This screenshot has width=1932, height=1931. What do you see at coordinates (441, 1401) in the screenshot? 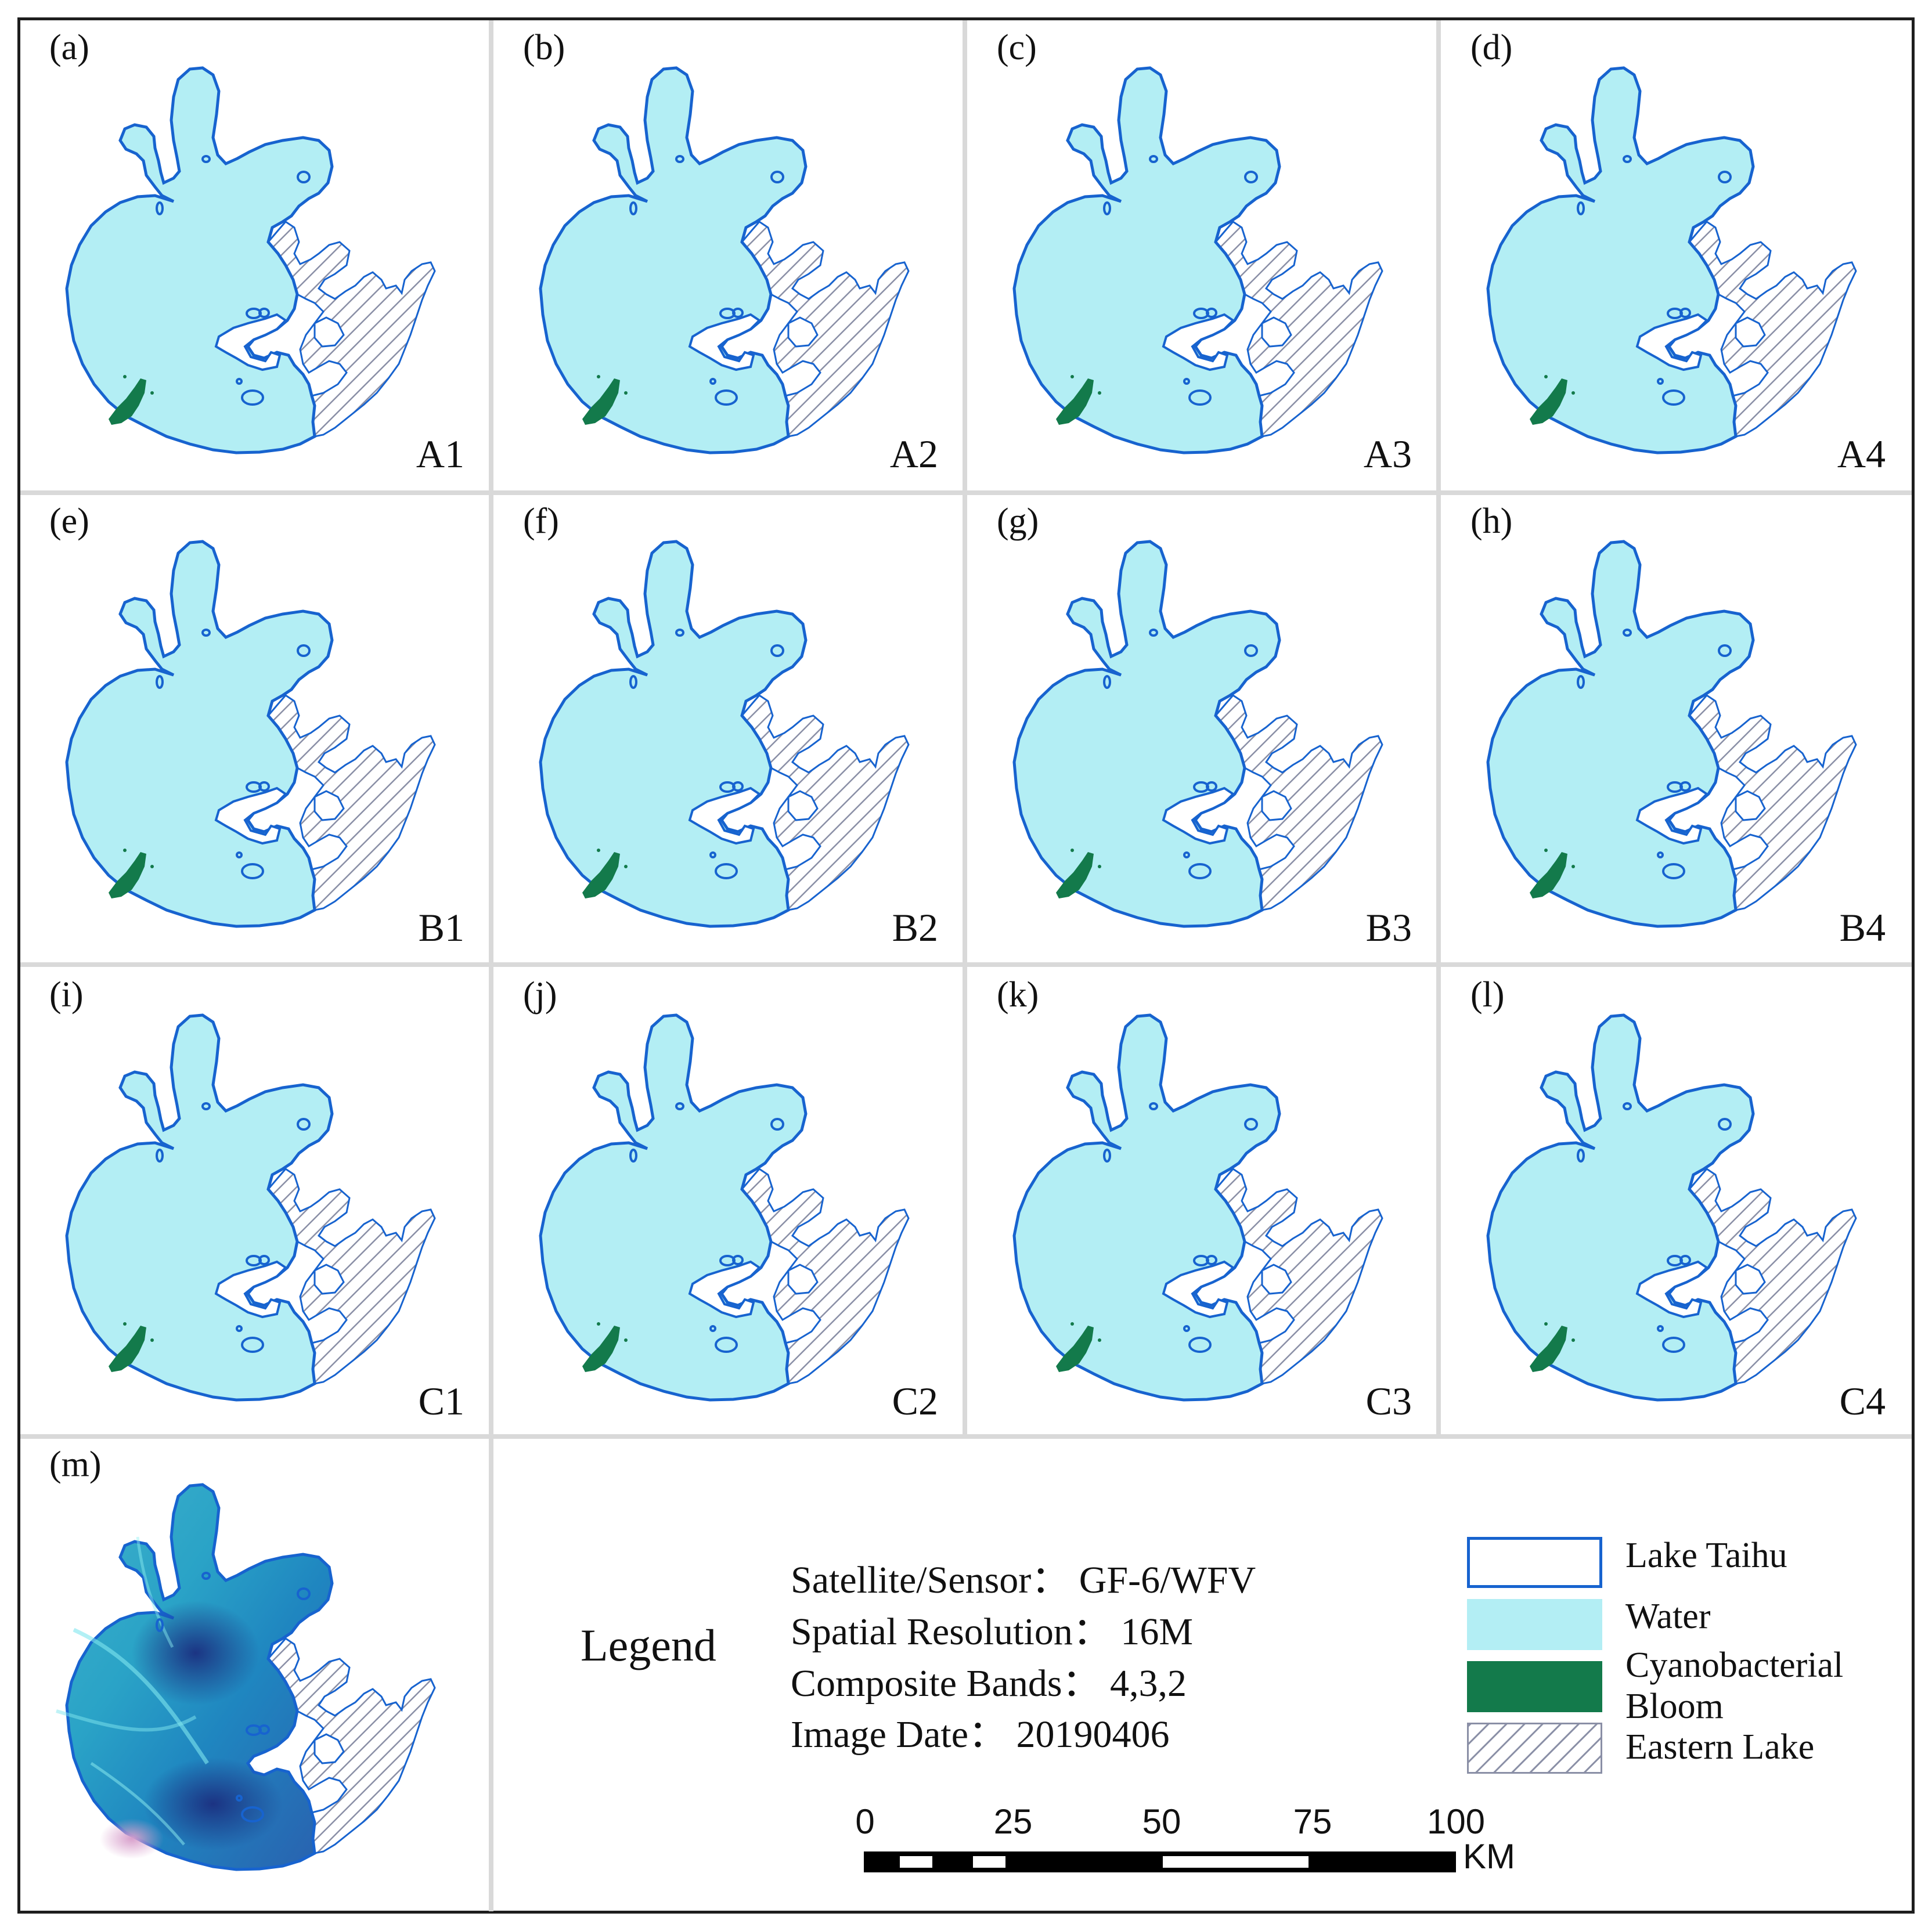
I see `panel-code: C1` at bounding box center [441, 1401].